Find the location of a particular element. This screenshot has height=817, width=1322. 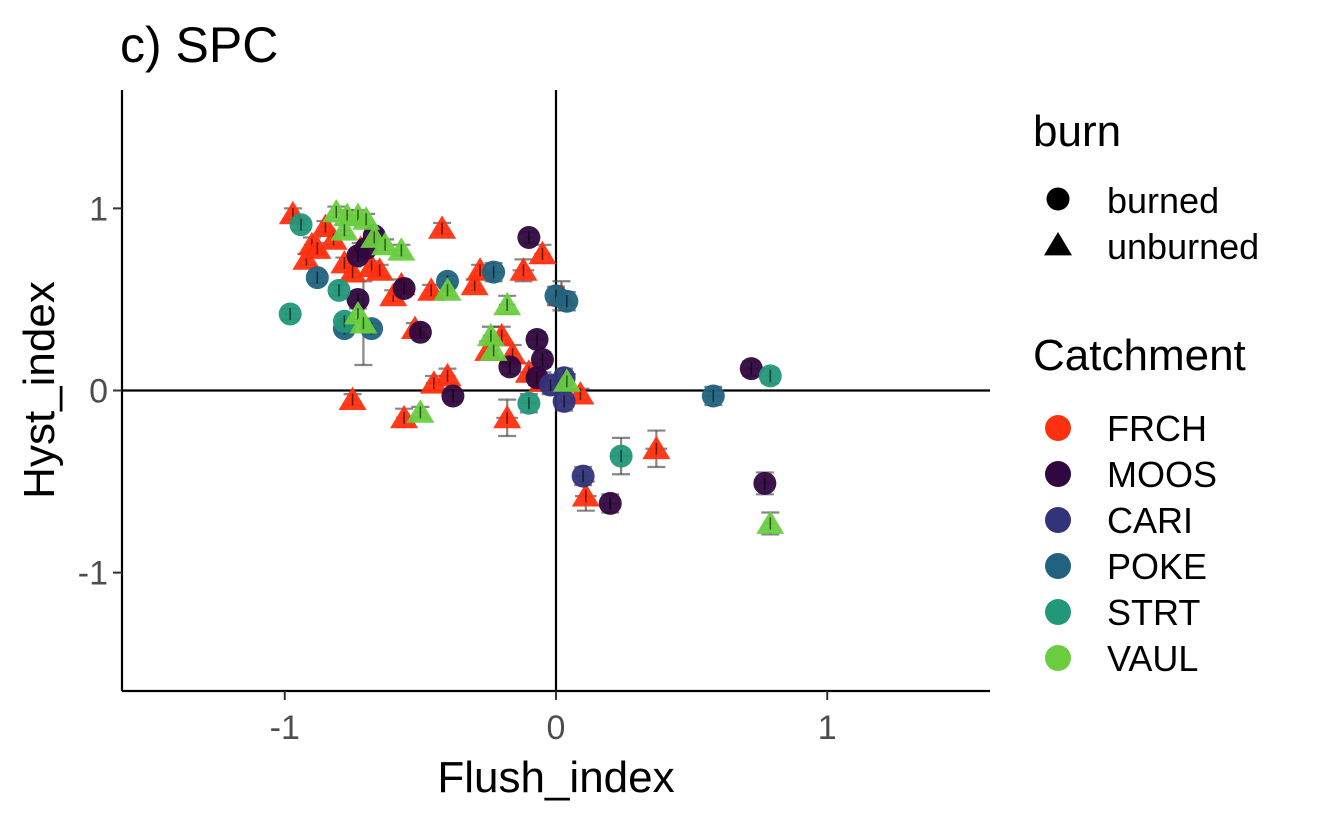

legend-label: FRCH is located at coordinates (1157, 428).